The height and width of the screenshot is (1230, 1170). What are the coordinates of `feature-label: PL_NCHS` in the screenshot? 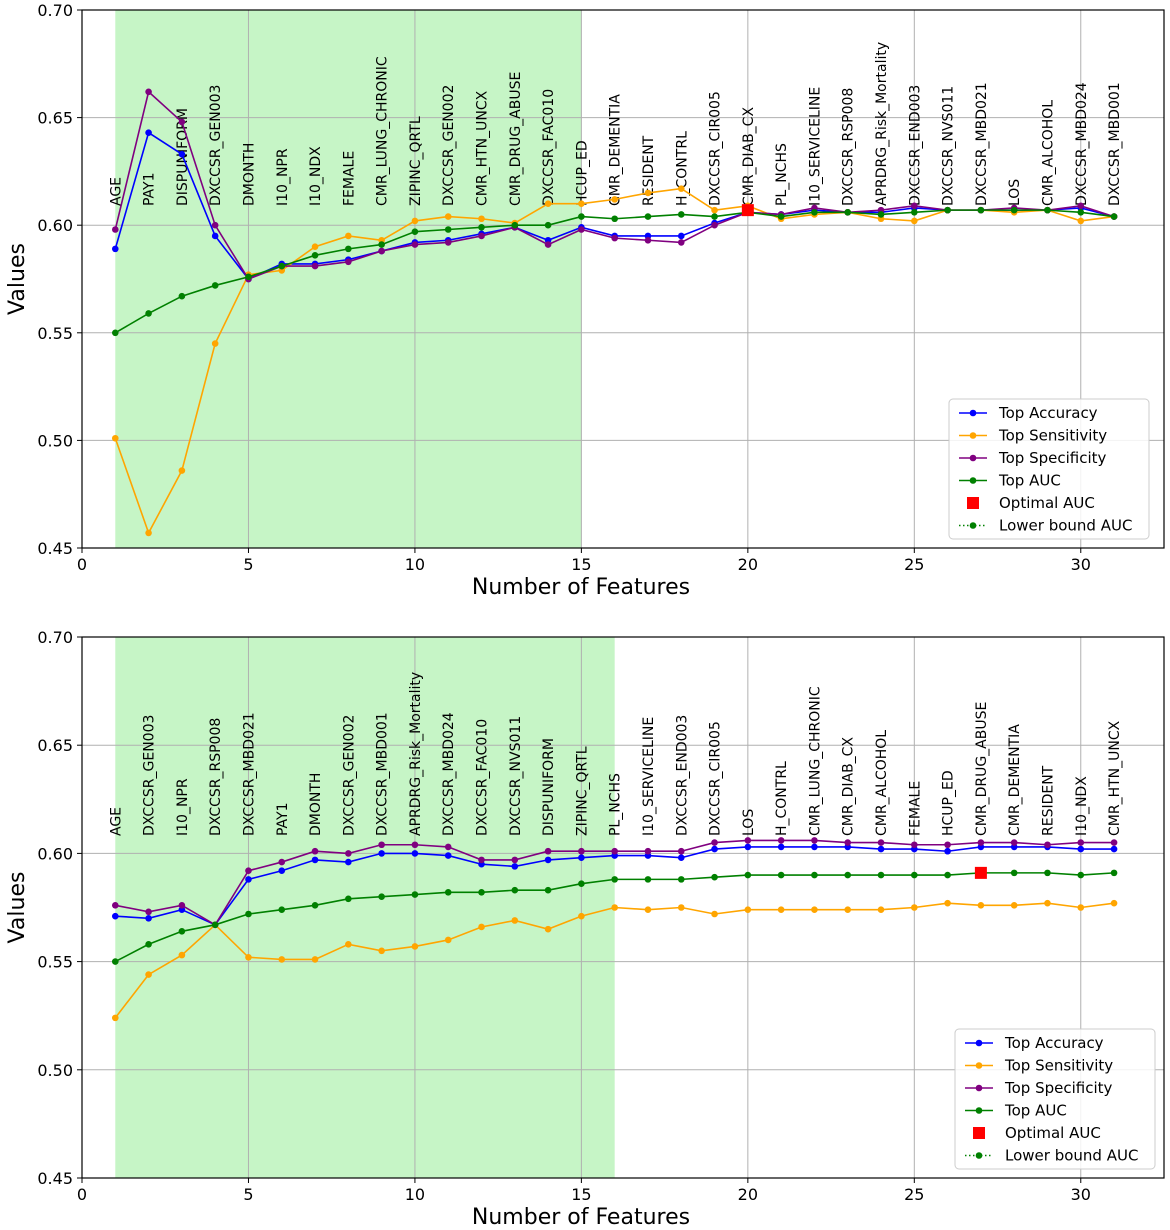 It's located at (782, 174).